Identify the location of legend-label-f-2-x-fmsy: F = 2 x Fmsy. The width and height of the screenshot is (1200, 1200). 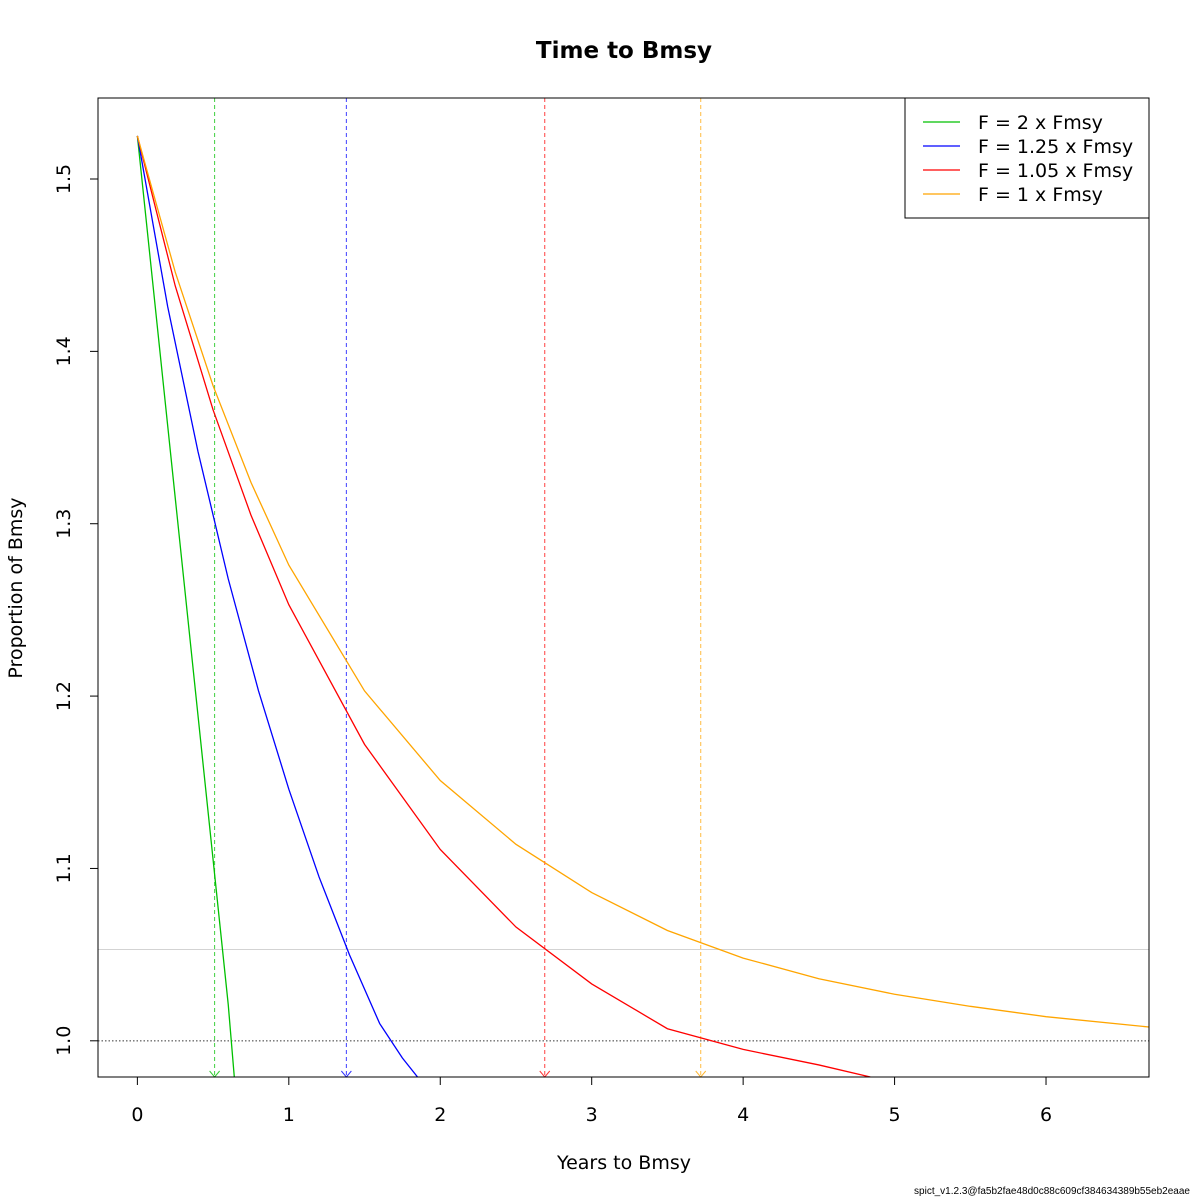
(1040, 123).